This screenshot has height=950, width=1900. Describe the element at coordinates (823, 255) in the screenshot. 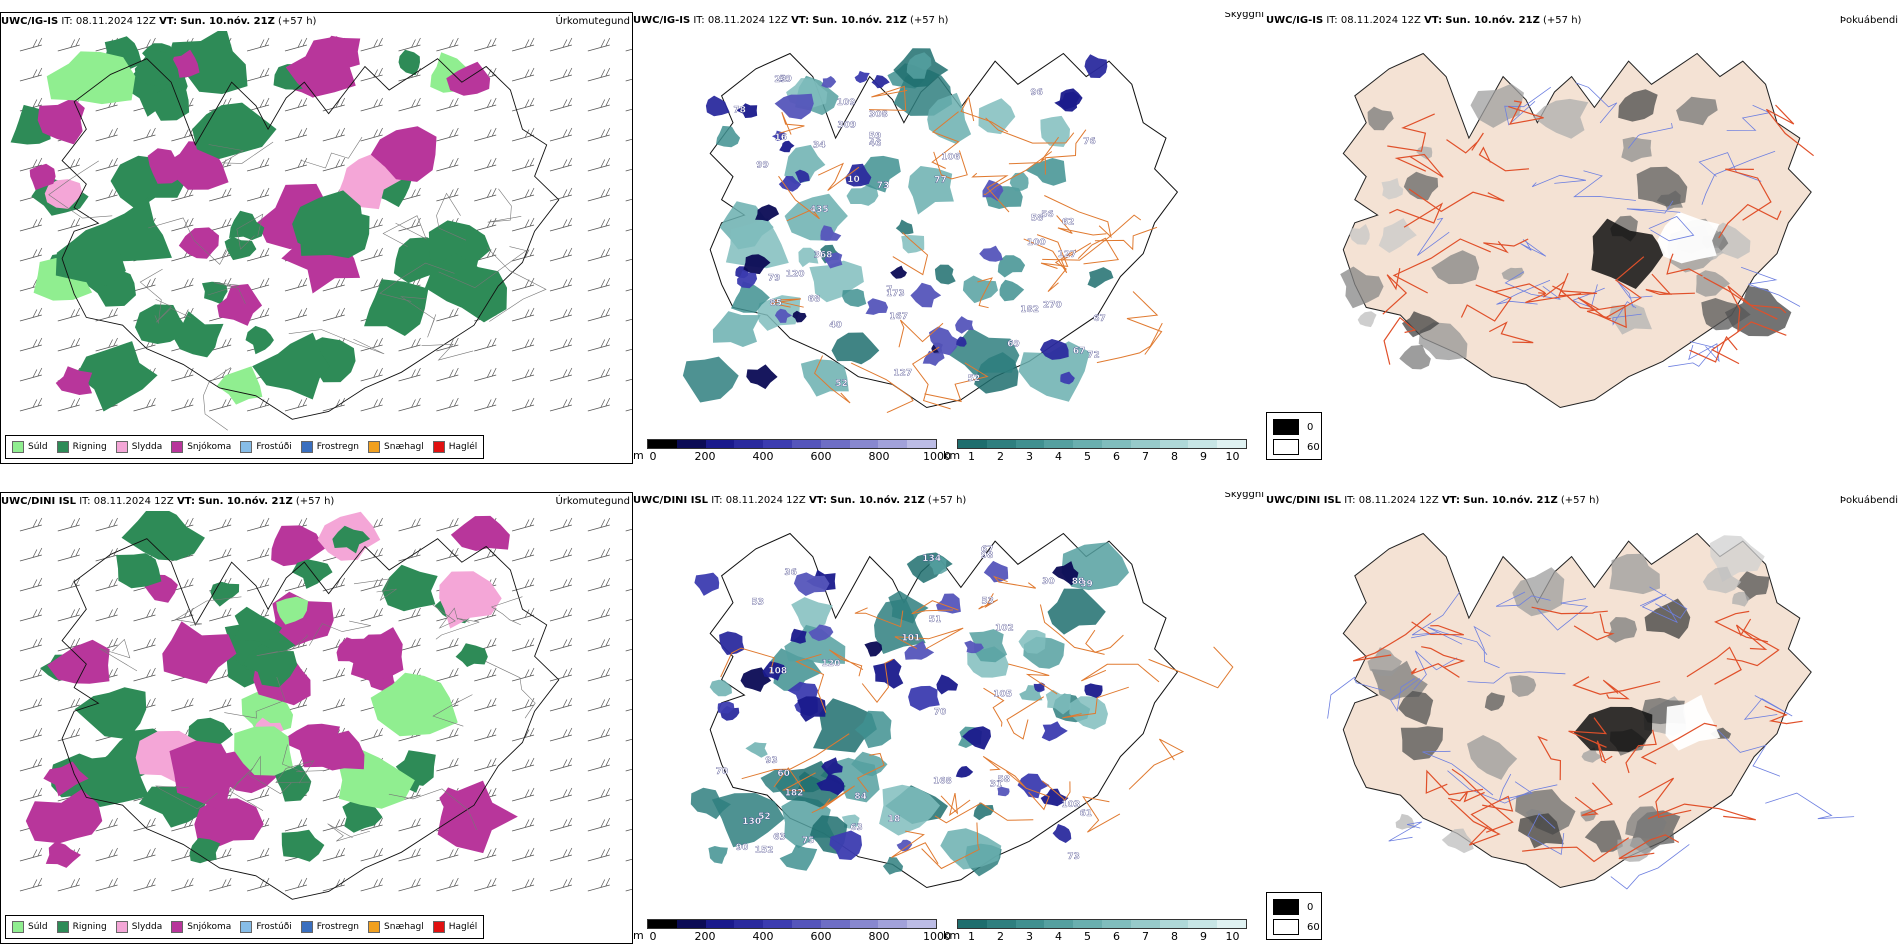

I see `visibility-value-label: 368` at that location.